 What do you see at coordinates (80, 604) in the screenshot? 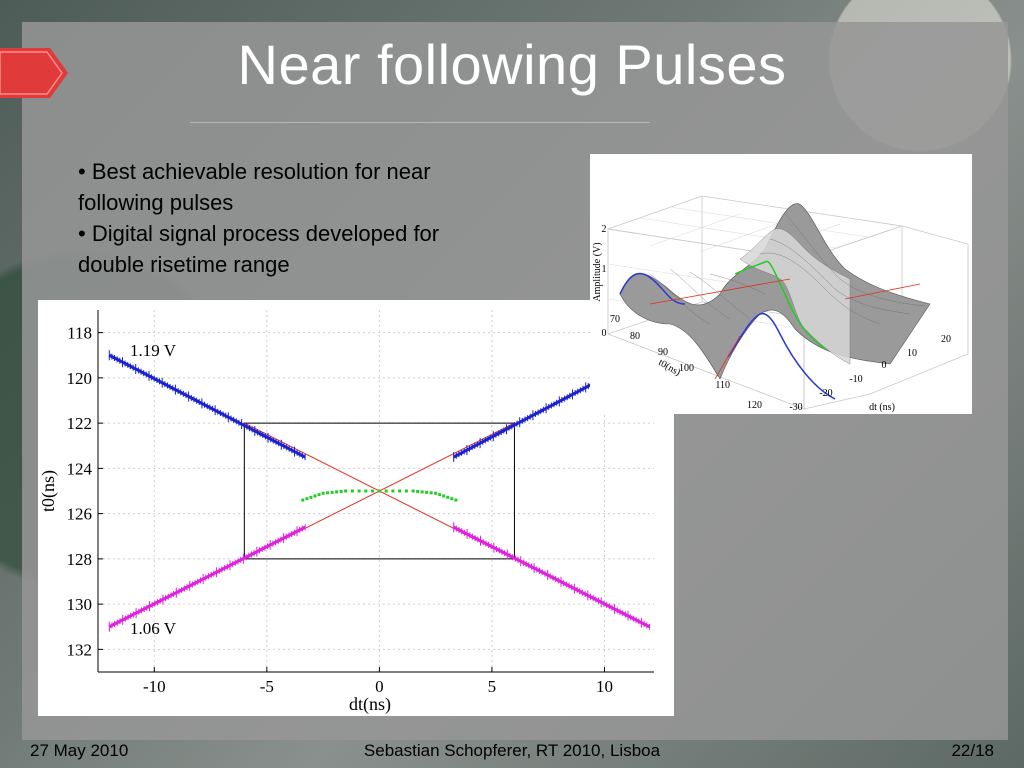
I see `y-tick-label: 130` at bounding box center [80, 604].